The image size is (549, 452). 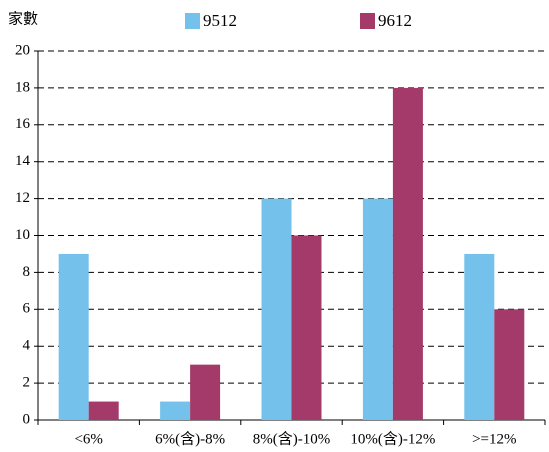 What do you see at coordinates (190, 438) in the screenshot?
I see `x-tick-label: 6%(含)-8%` at bounding box center [190, 438].